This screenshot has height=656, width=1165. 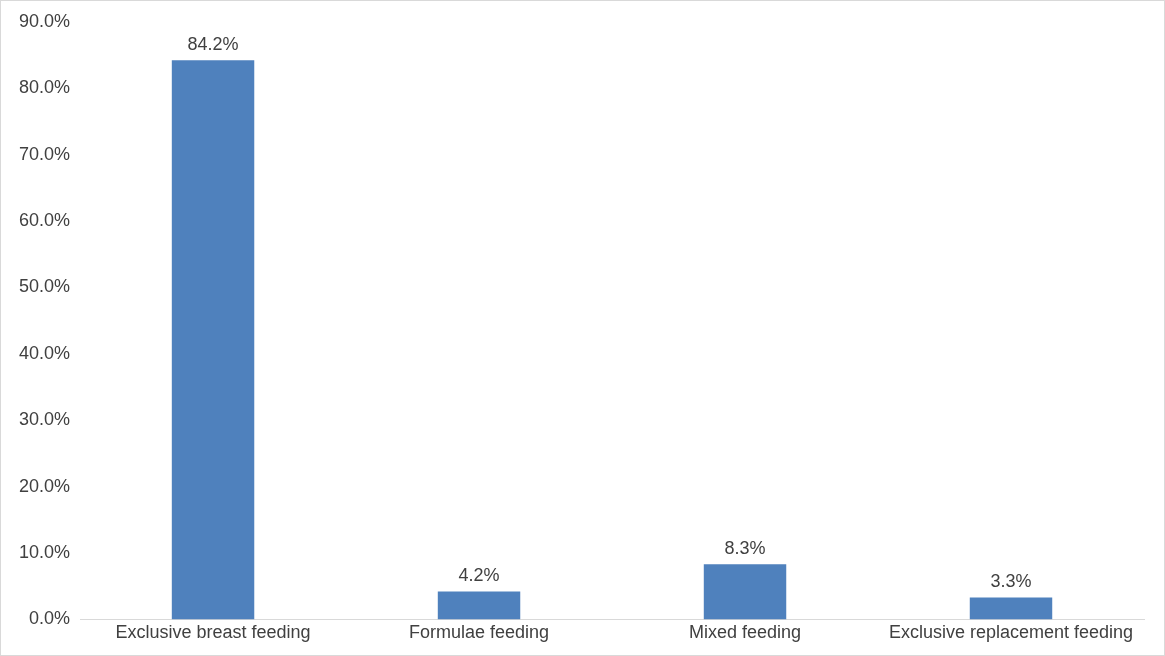 What do you see at coordinates (213, 44) in the screenshot?
I see `data-label: 84.2%` at bounding box center [213, 44].